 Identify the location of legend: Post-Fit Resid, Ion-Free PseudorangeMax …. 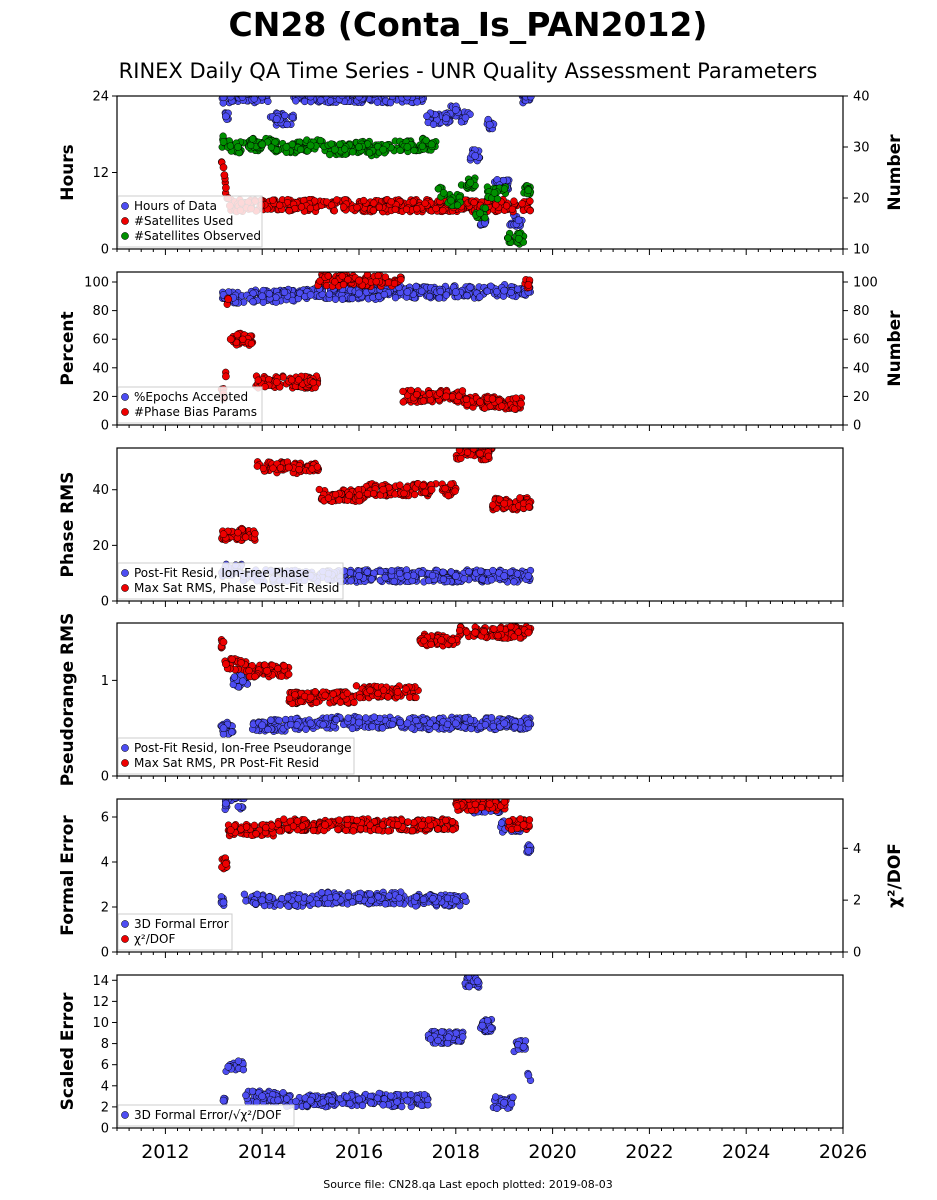
(236, 756).